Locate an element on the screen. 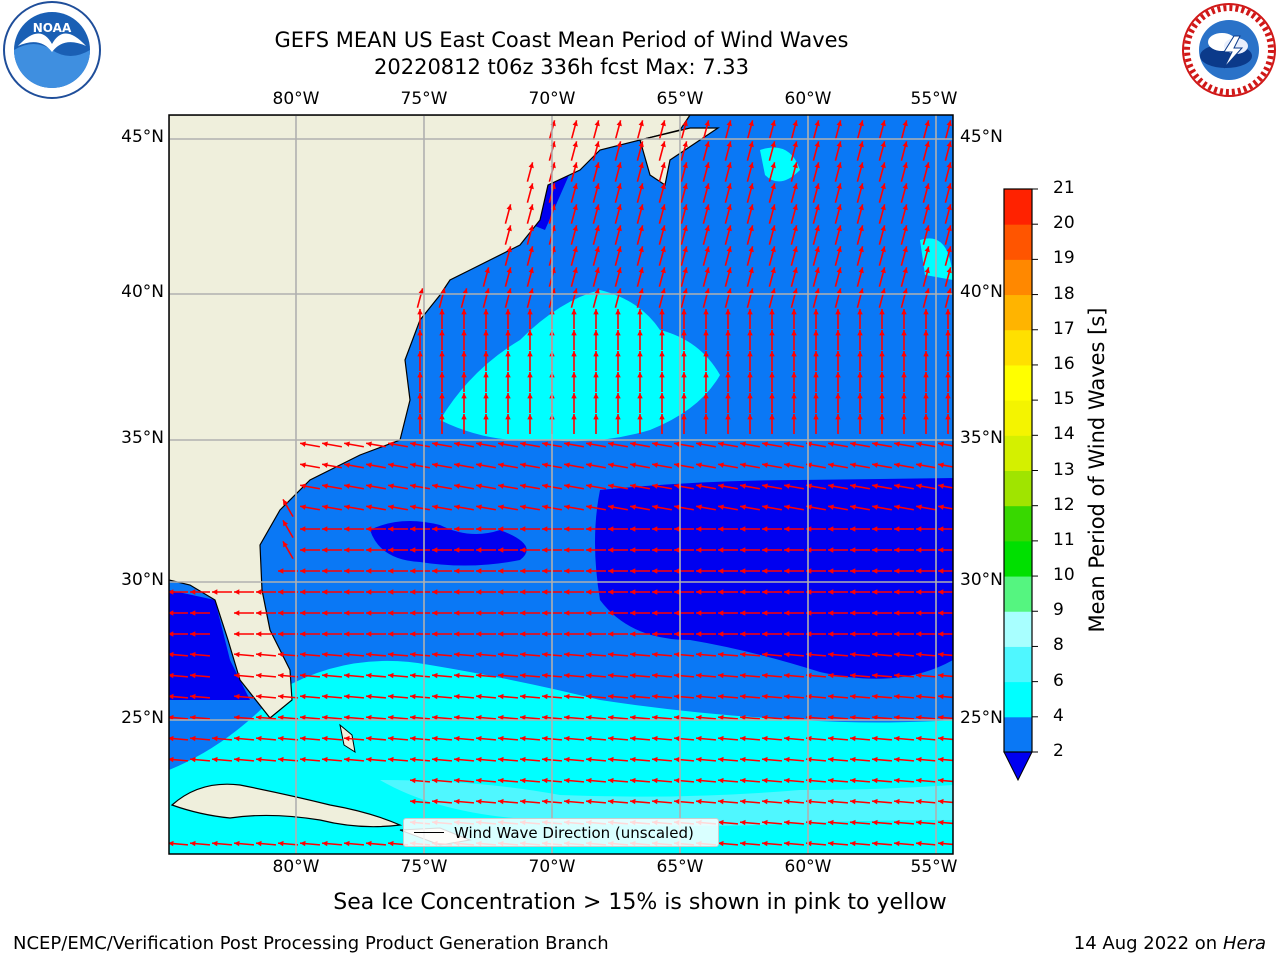 The height and width of the screenshot is (960, 1280). colorbar-tick-label: 10 is located at coordinates (1064, 575).